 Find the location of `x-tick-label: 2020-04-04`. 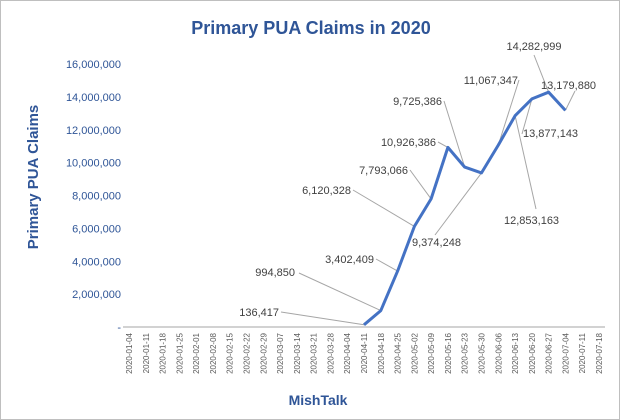

x-tick-label: 2020-04-04 is located at coordinates (347, 352).